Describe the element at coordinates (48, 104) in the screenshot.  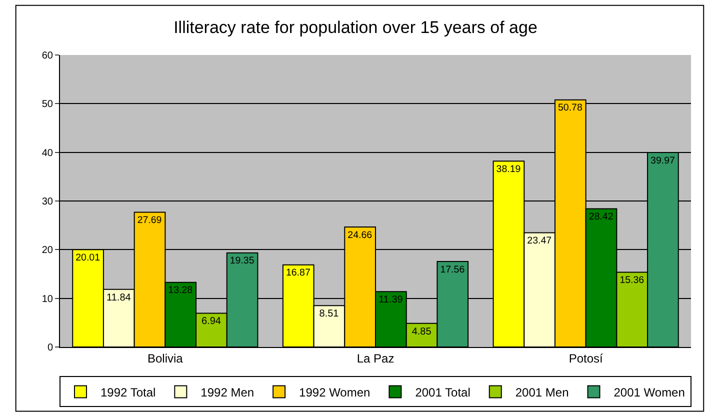
I see `y-tick-label: 50` at that location.